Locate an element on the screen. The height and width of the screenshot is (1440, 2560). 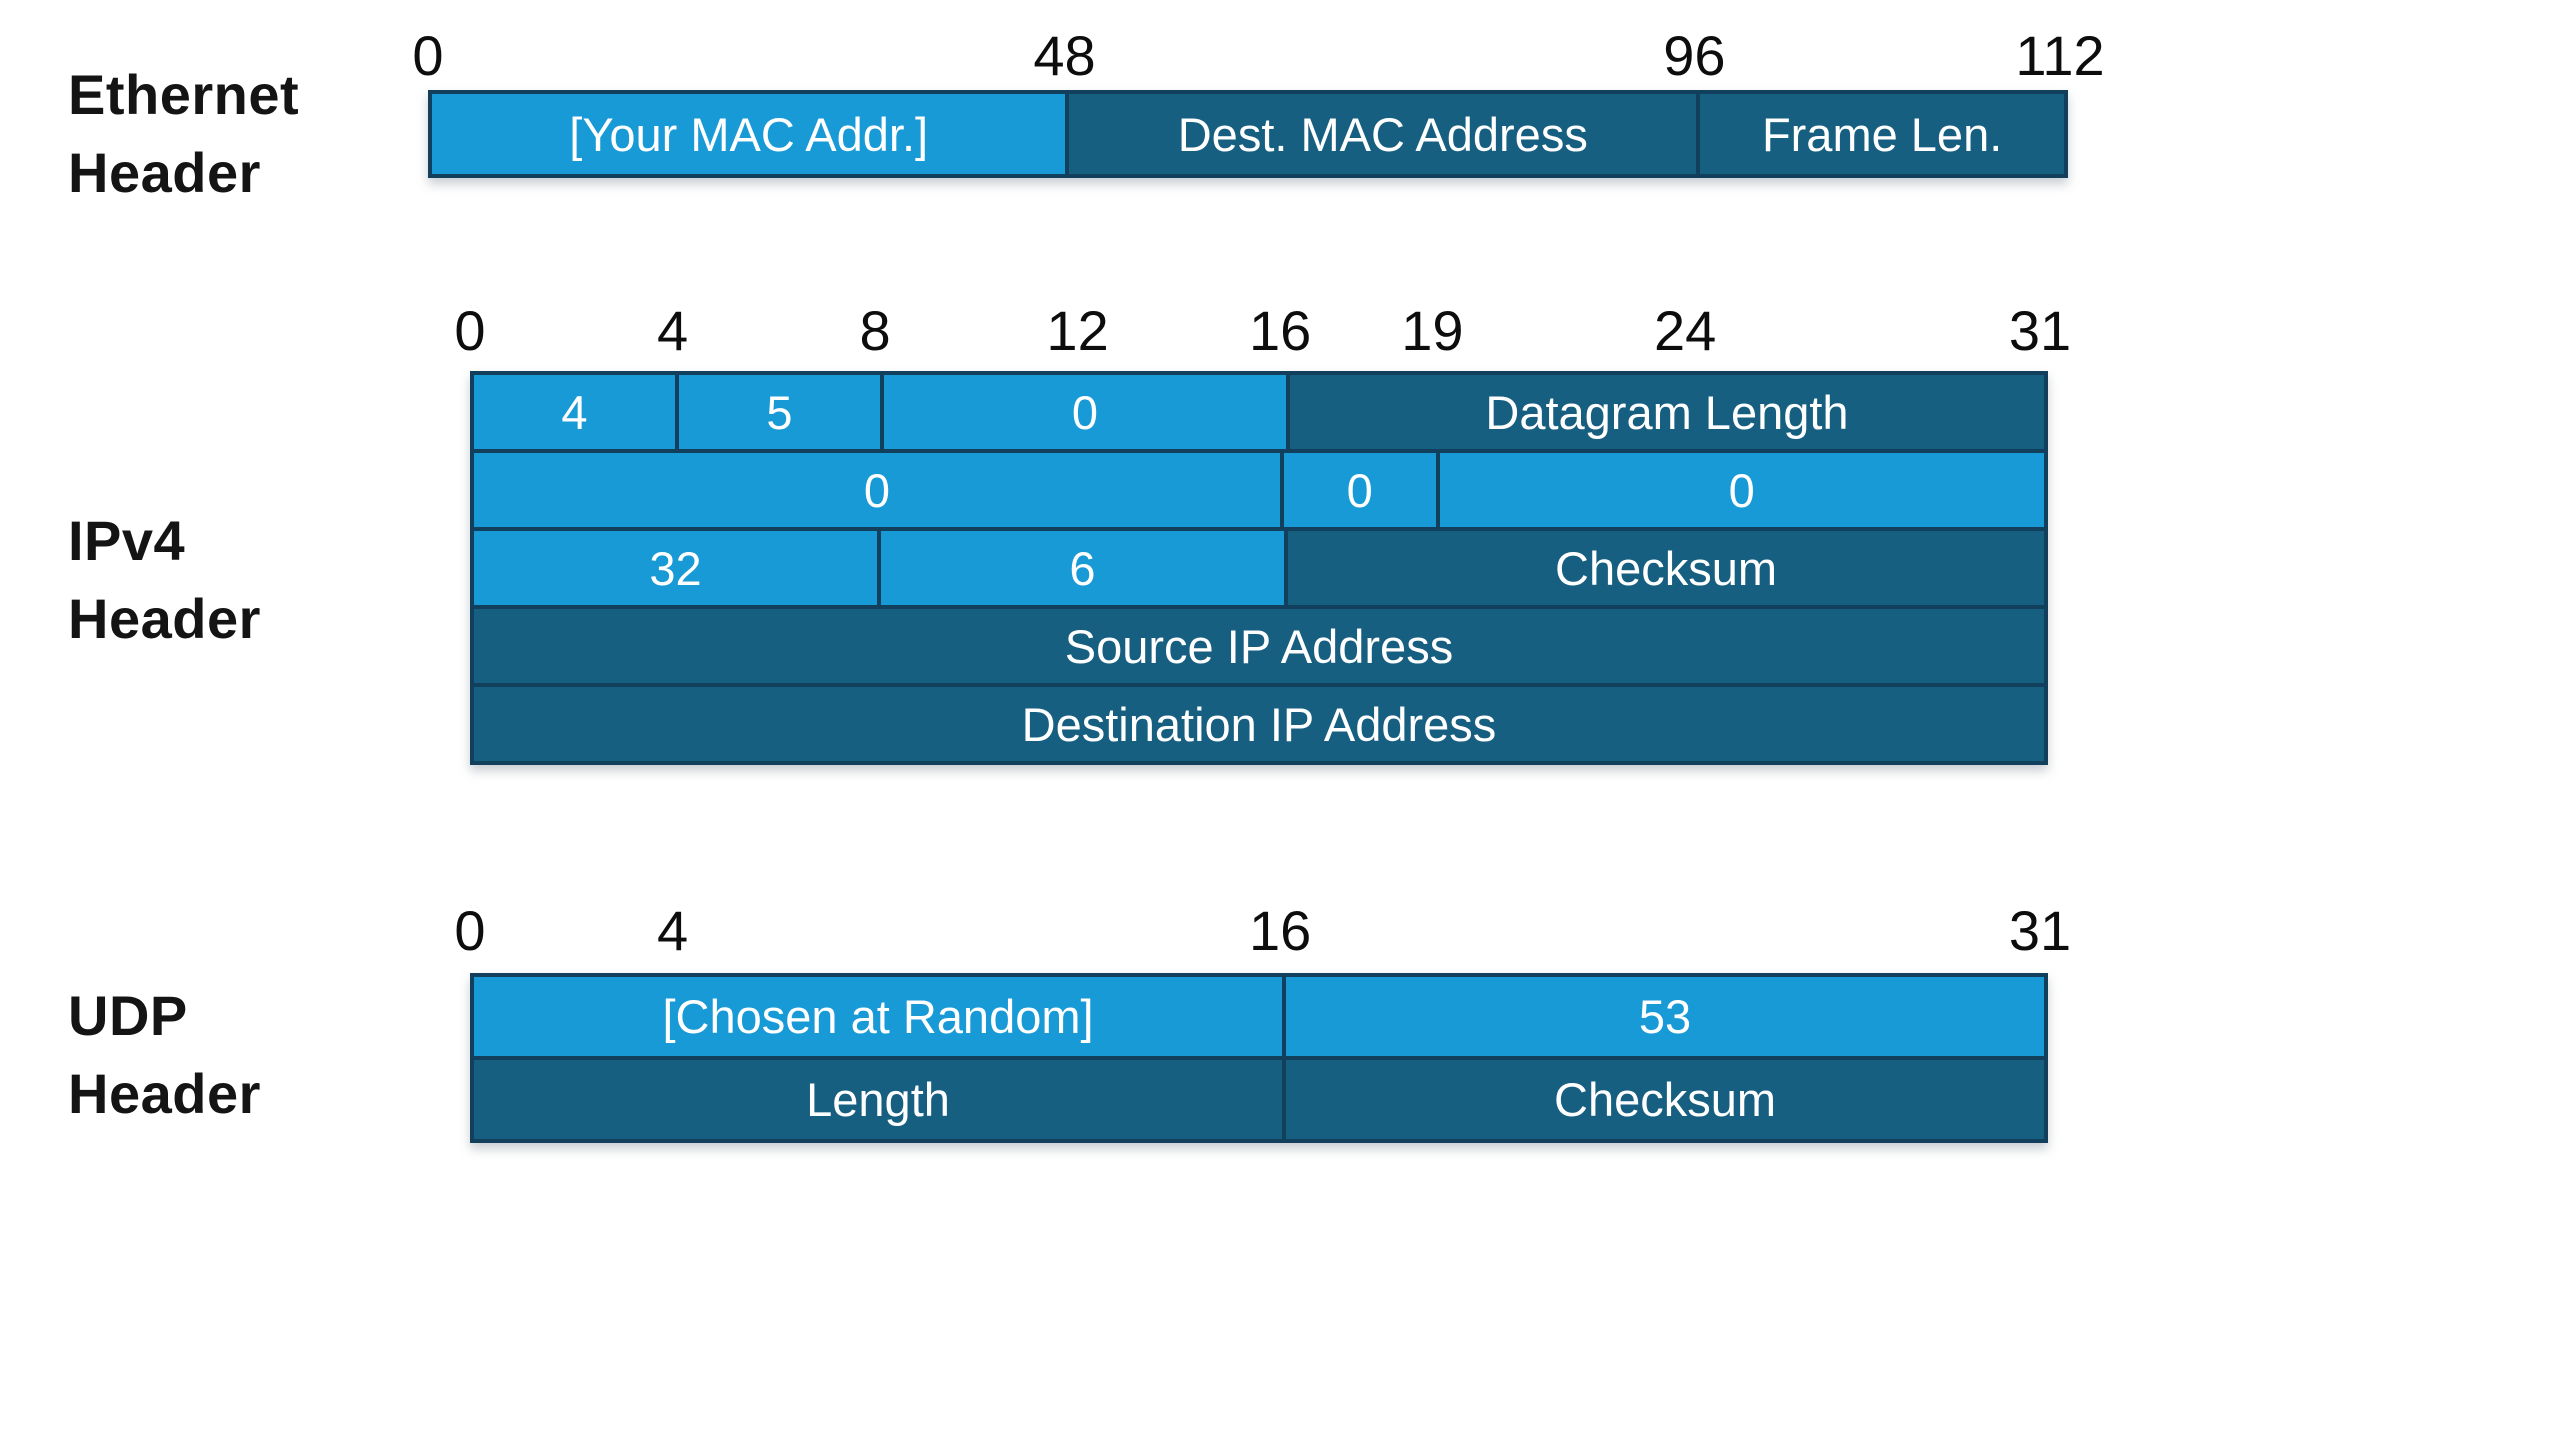
field-cell: Length is located at coordinates (878, 1099).